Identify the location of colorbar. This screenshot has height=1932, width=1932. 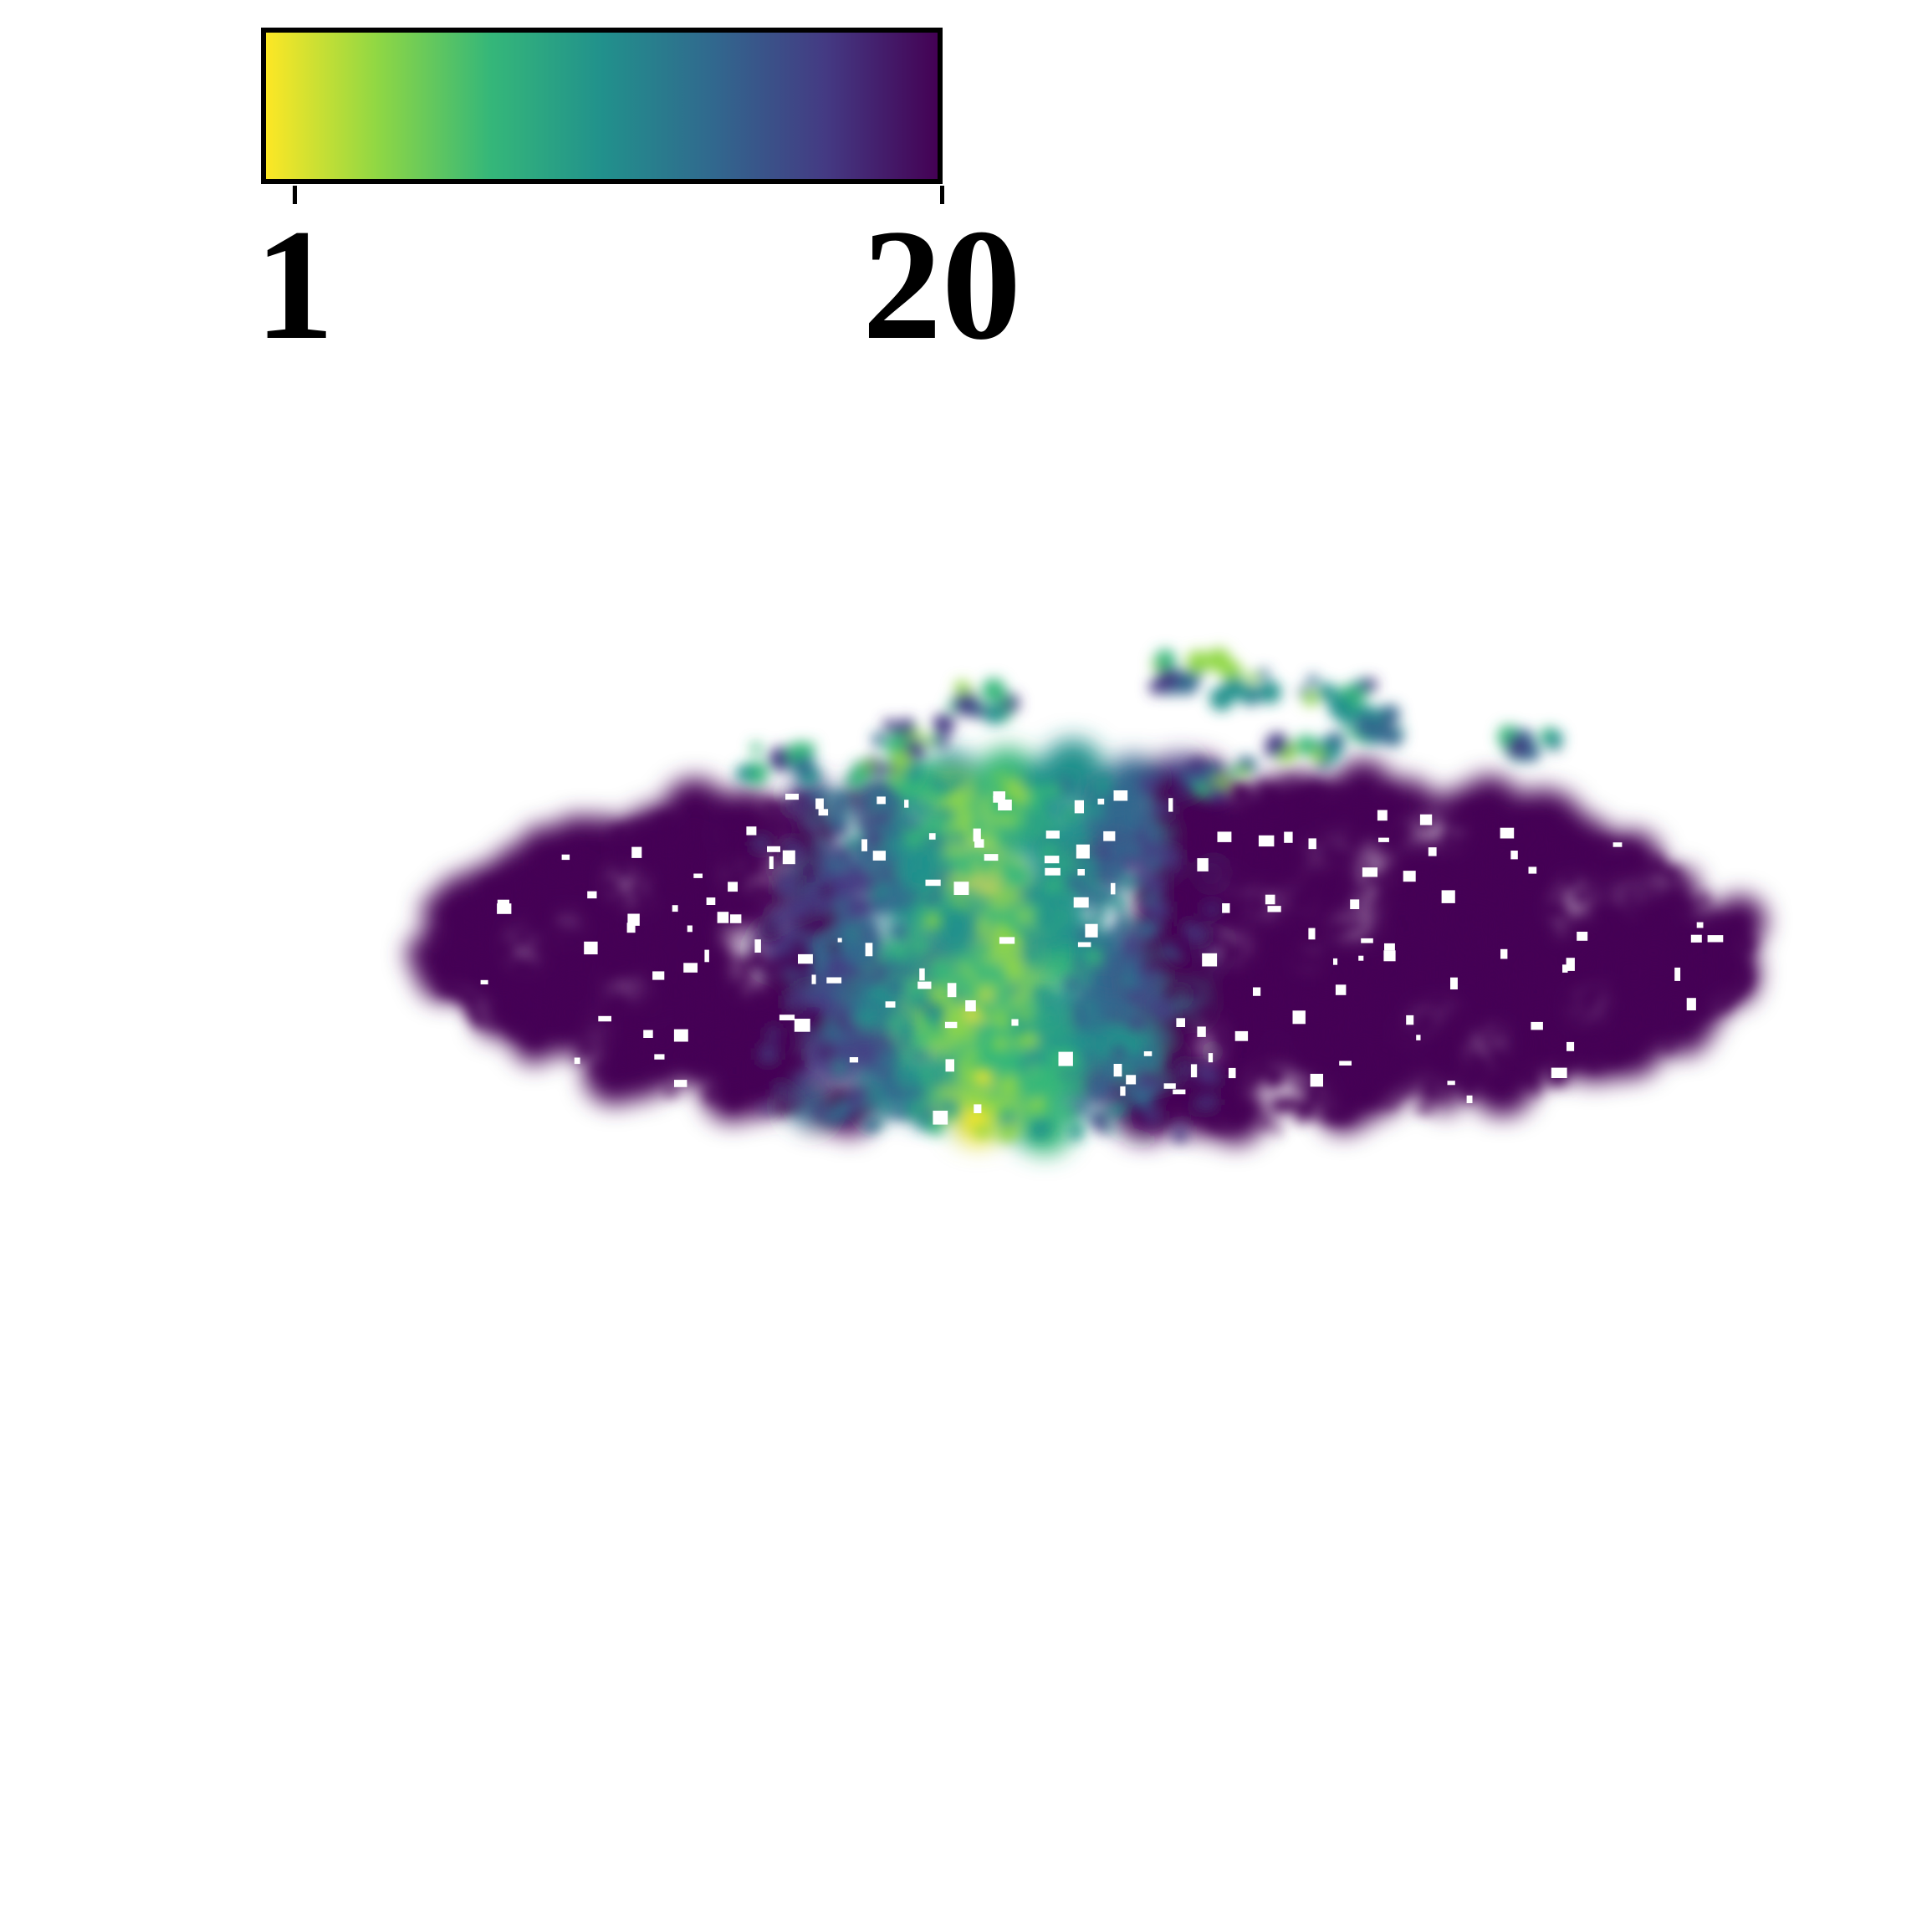
(602, 106).